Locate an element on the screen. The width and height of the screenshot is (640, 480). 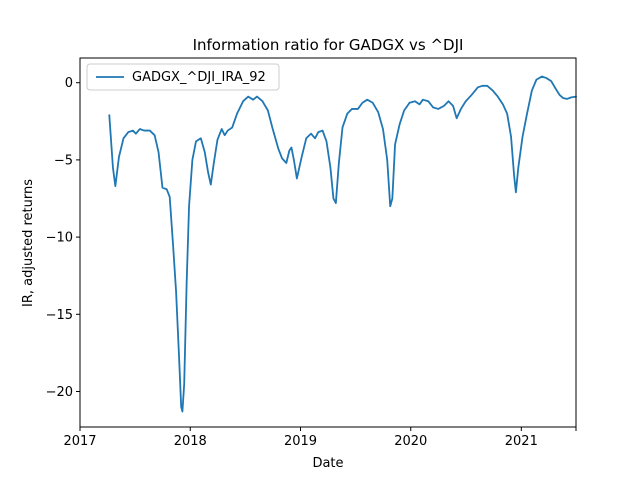
y-tick-label: −5 is located at coordinates (63, 160).